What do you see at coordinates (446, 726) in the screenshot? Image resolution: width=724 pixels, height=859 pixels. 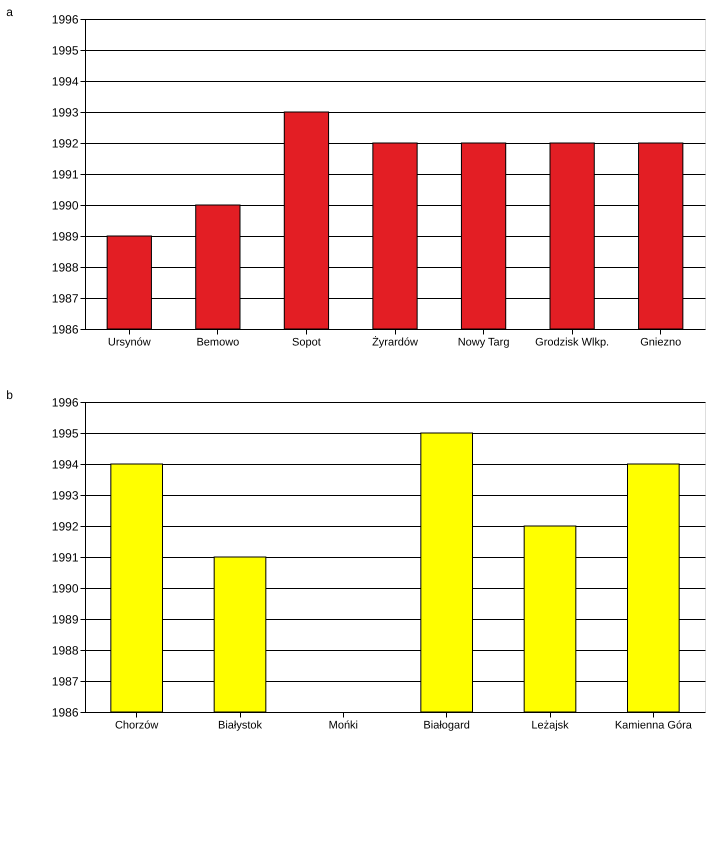 I see `x-tick-label: Białogard` at bounding box center [446, 726].